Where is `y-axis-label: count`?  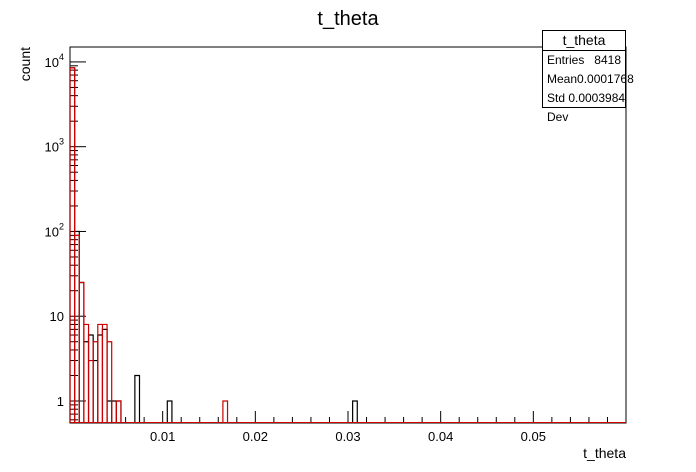 y-axis-label: count is located at coordinates (25, 64).